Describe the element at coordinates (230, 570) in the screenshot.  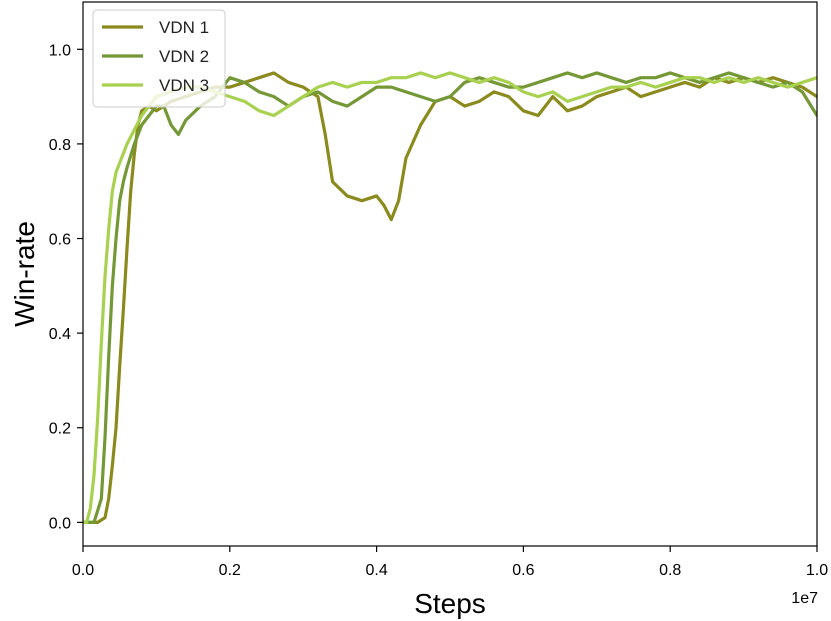
I see `x-tick-label: 0.2` at that location.